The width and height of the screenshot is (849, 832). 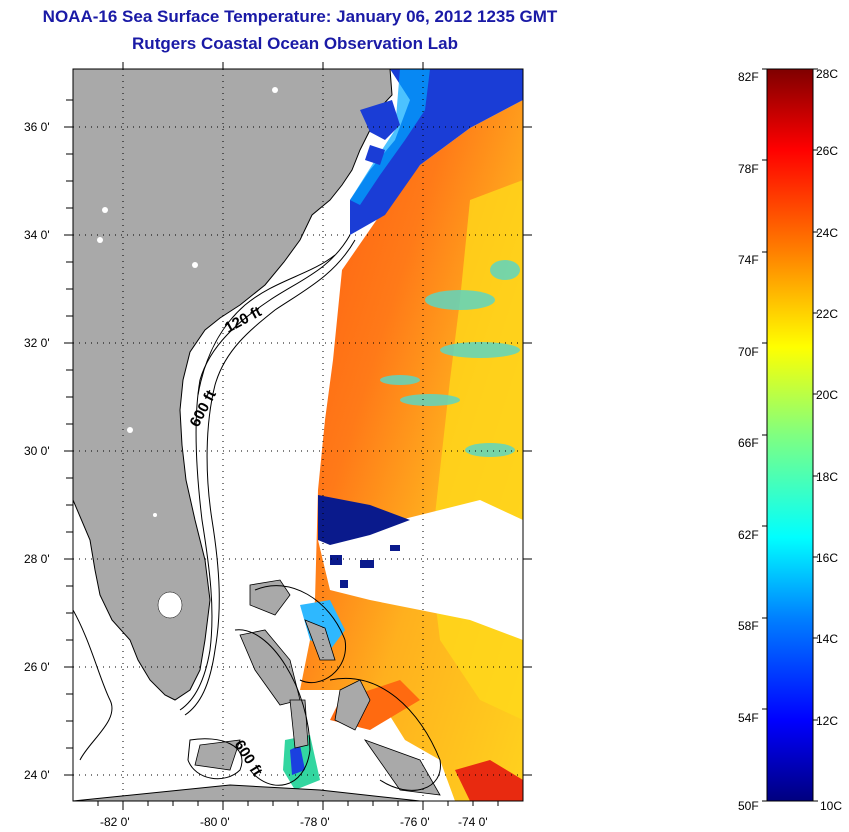 I want to click on lat-label: 24 0', so click(x=37, y=775).